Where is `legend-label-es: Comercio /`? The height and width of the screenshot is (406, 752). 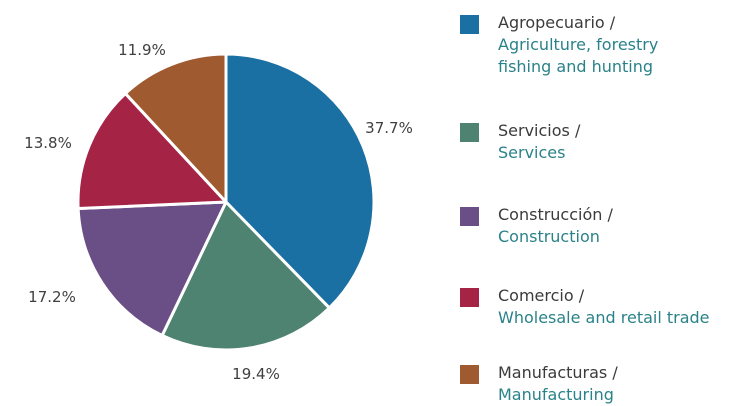
legend-label-es: Comercio / is located at coordinates (541, 295).